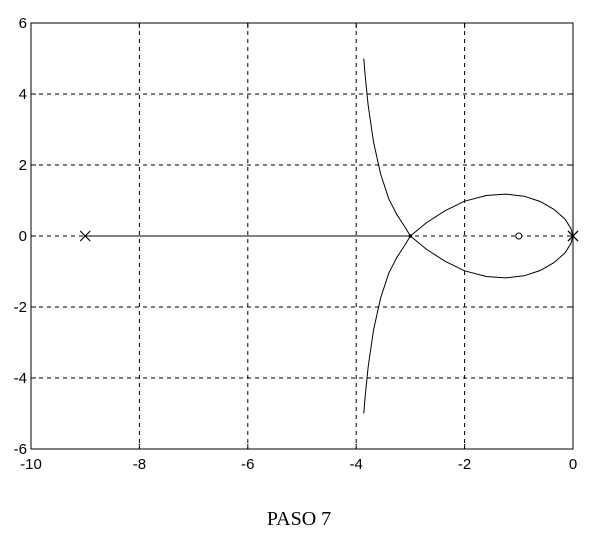 This screenshot has width=598, height=546. I want to click on y-tick-label: 0, so click(23, 236).